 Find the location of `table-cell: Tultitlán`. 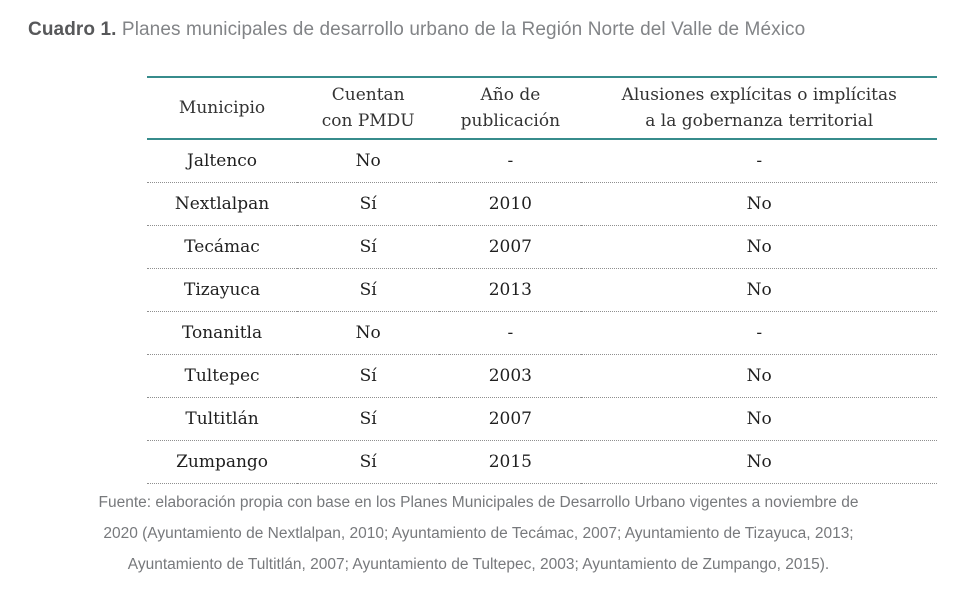

table-cell: Tultitlán is located at coordinates (222, 419).